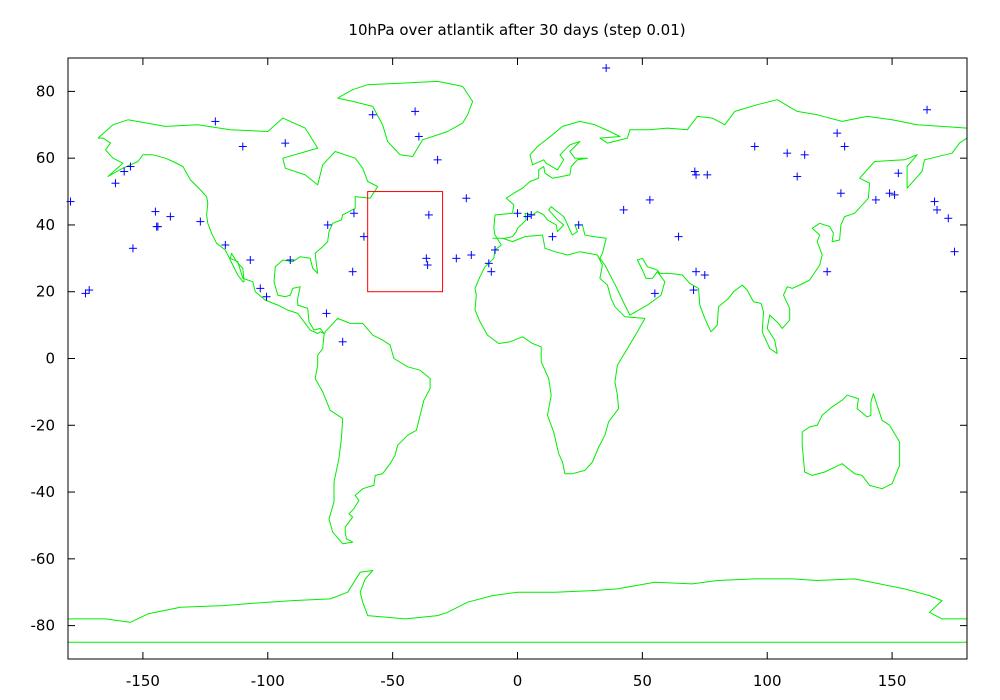 Image resolution: width=1000 pixels, height=700 pixels. What do you see at coordinates (143, 681) in the screenshot?
I see `x-tick-label: -150` at bounding box center [143, 681].